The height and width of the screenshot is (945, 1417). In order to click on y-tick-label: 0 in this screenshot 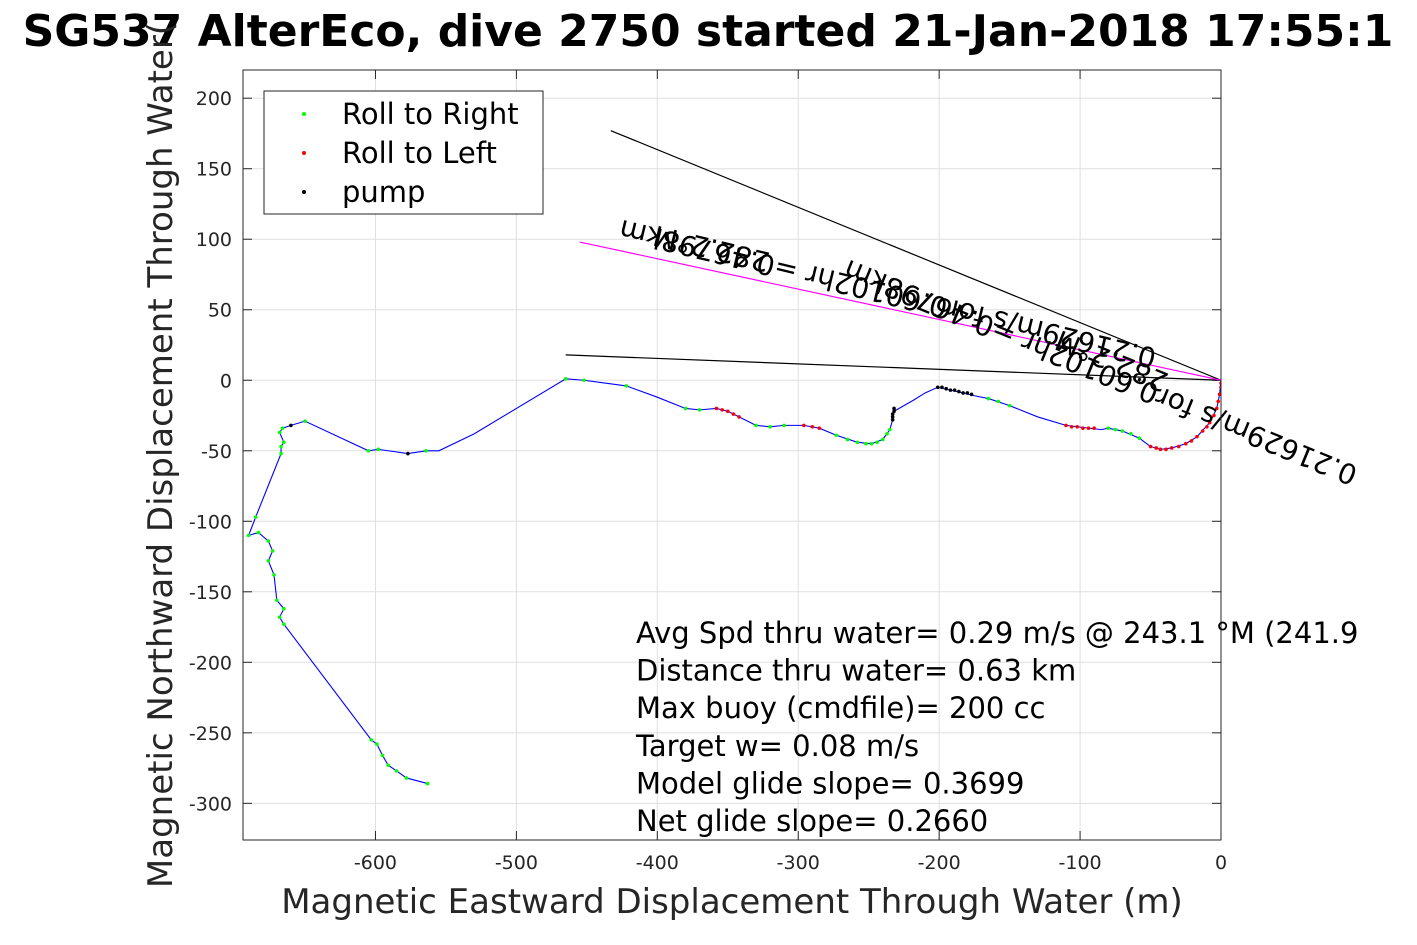, I will do `click(226, 381)`.